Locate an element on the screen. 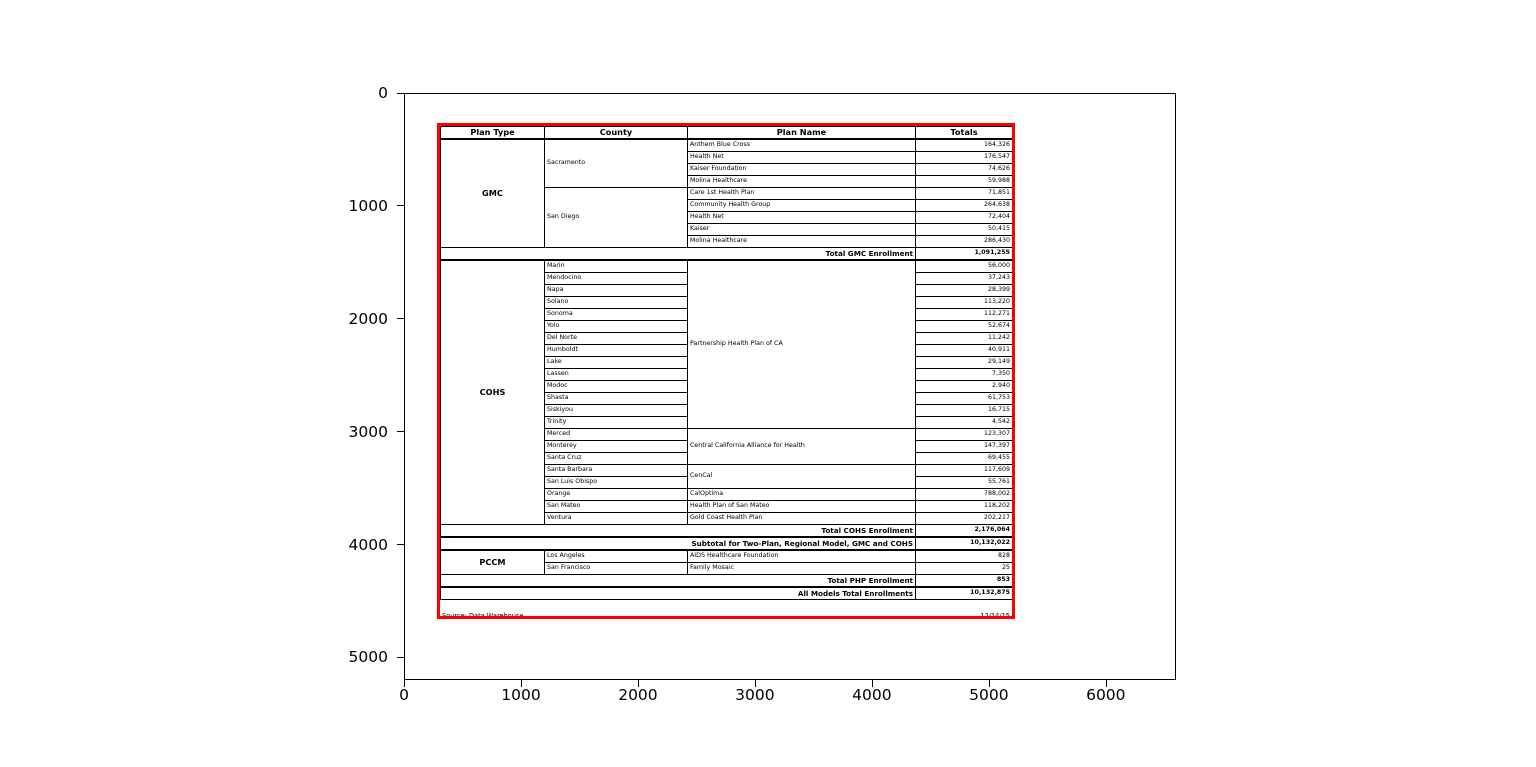 This screenshot has height=767, width=1536. table-row: Health Net 176,547 is located at coordinates (727, 157).